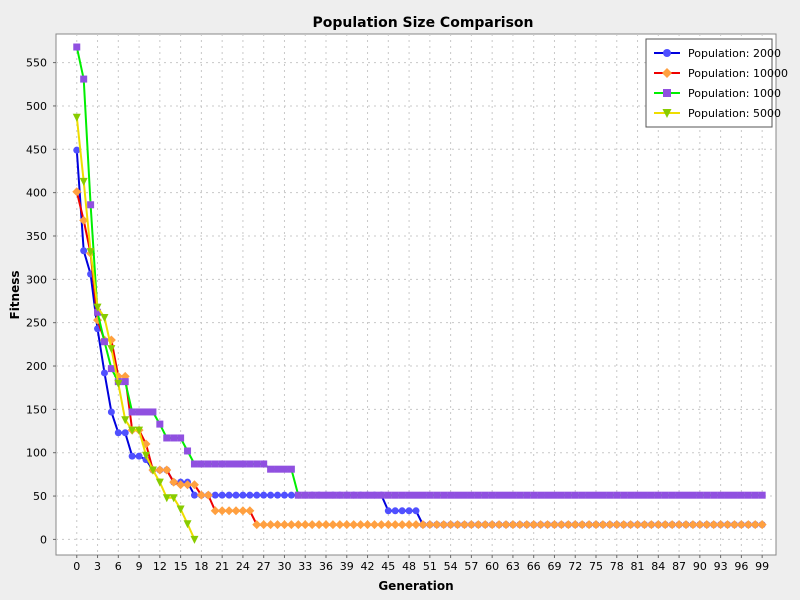 The height and width of the screenshot is (600, 800). What do you see at coordinates (388, 566) in the screenshot?
I see `x-tick-label: 45` at bounding box center [388, 566].